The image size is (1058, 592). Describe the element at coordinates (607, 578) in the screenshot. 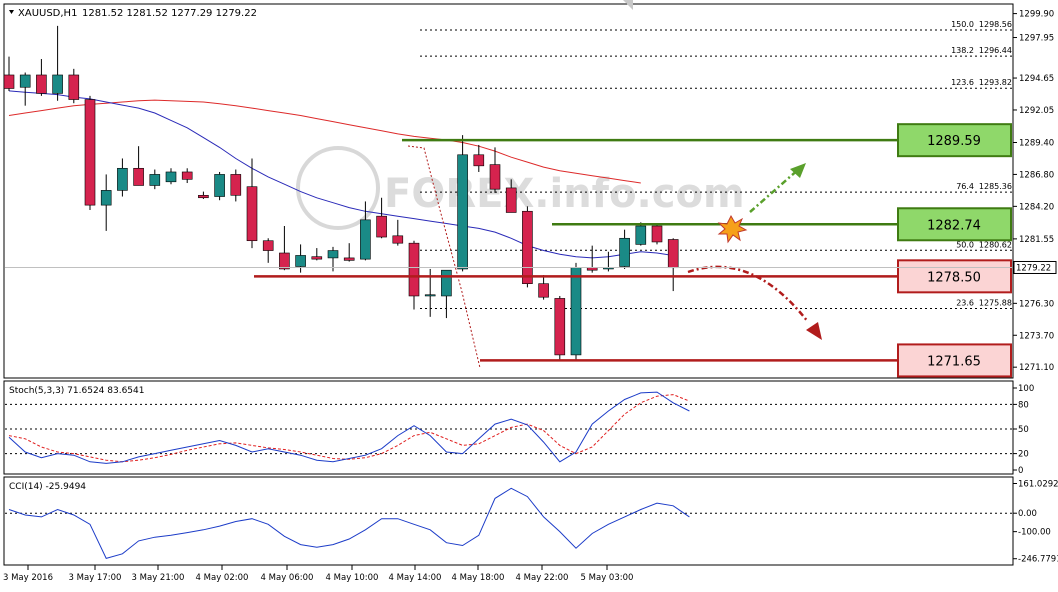

I see `x-tick-label: 5 May 03:00` at that location.